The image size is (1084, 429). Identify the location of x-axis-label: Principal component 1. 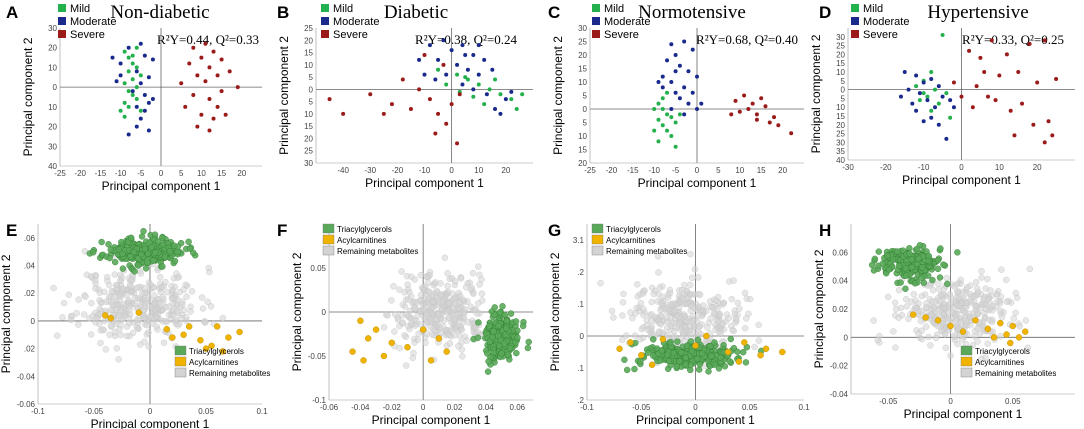
(150, 423).